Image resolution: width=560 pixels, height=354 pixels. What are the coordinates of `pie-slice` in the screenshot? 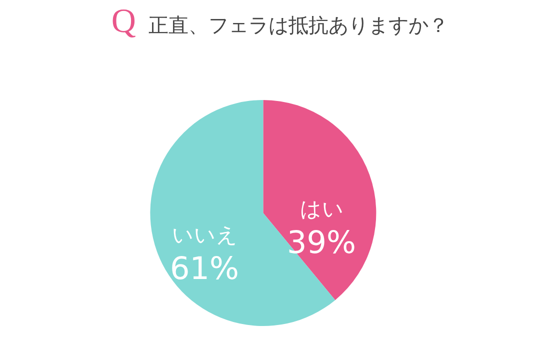 It's located at (319, 200).